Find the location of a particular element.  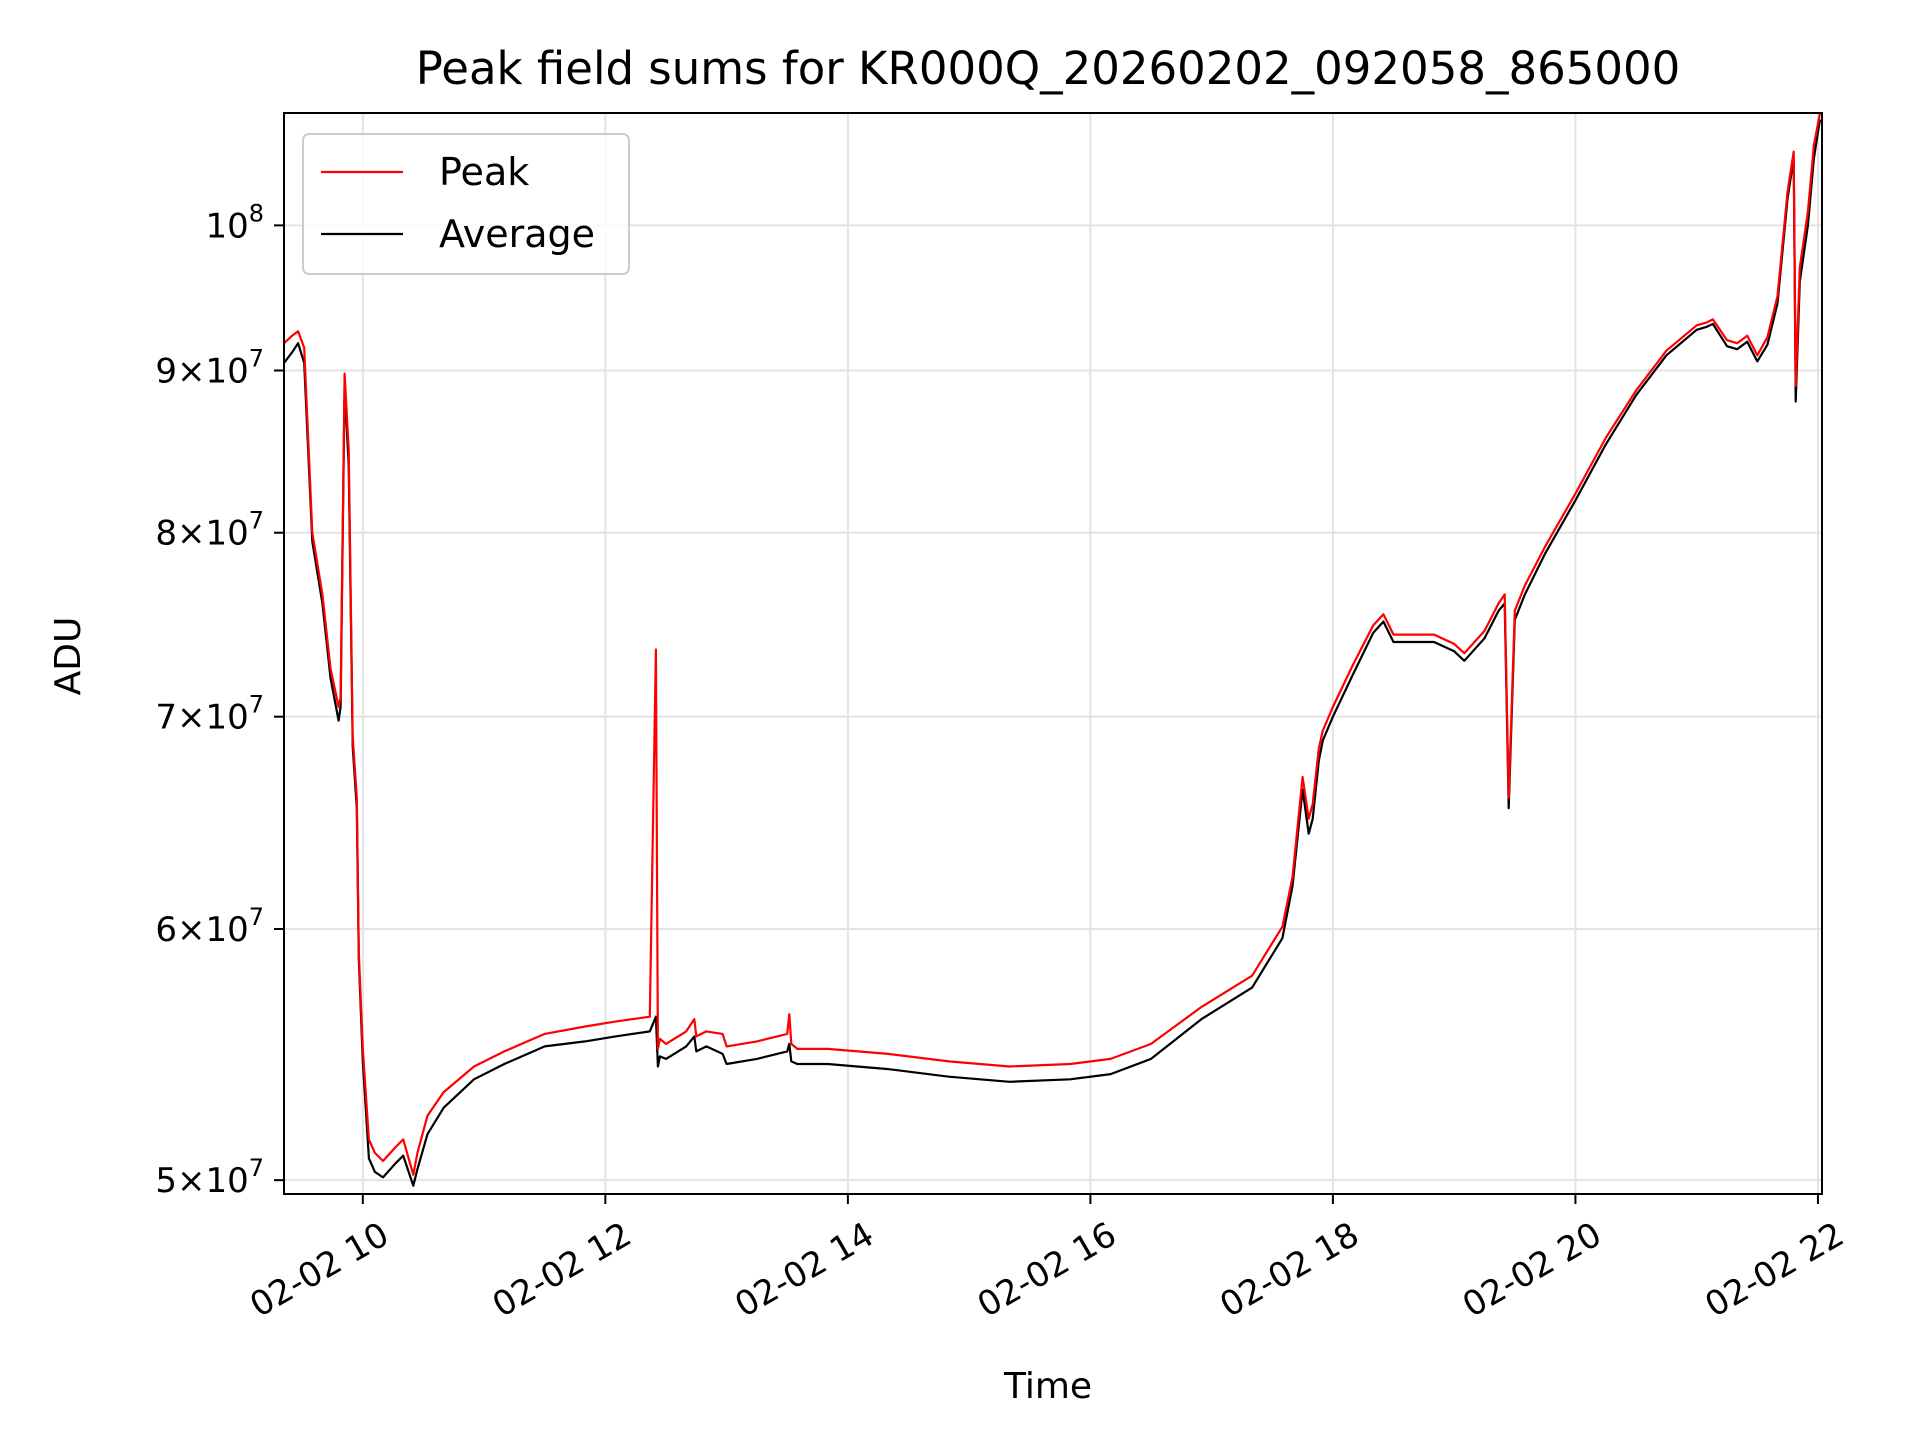

y-tick-label: 5×107 is located at coordinates (209, 1177).